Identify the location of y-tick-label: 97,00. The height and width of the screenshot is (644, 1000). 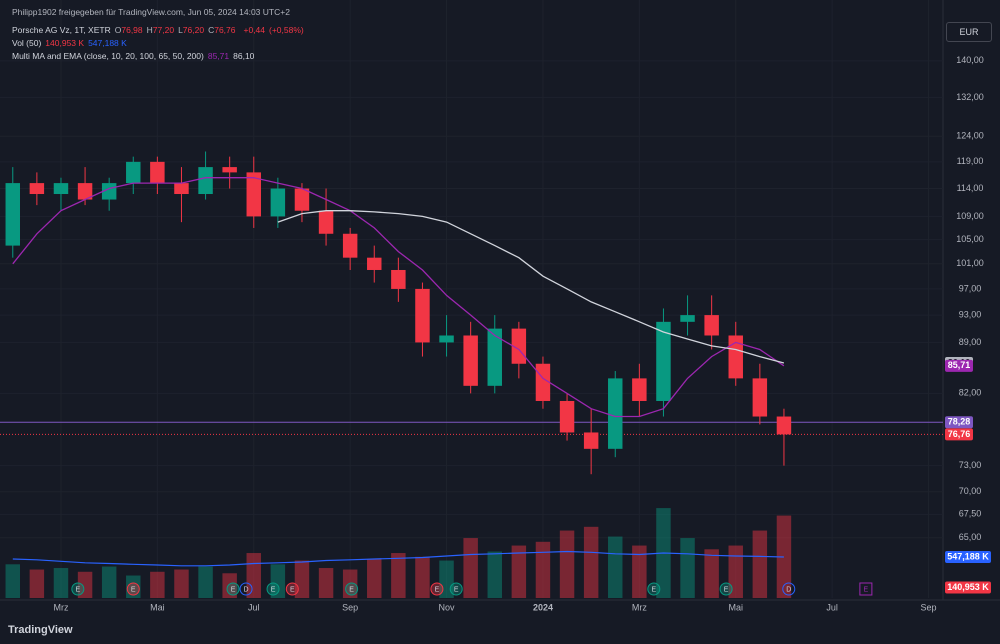
(970, 288).